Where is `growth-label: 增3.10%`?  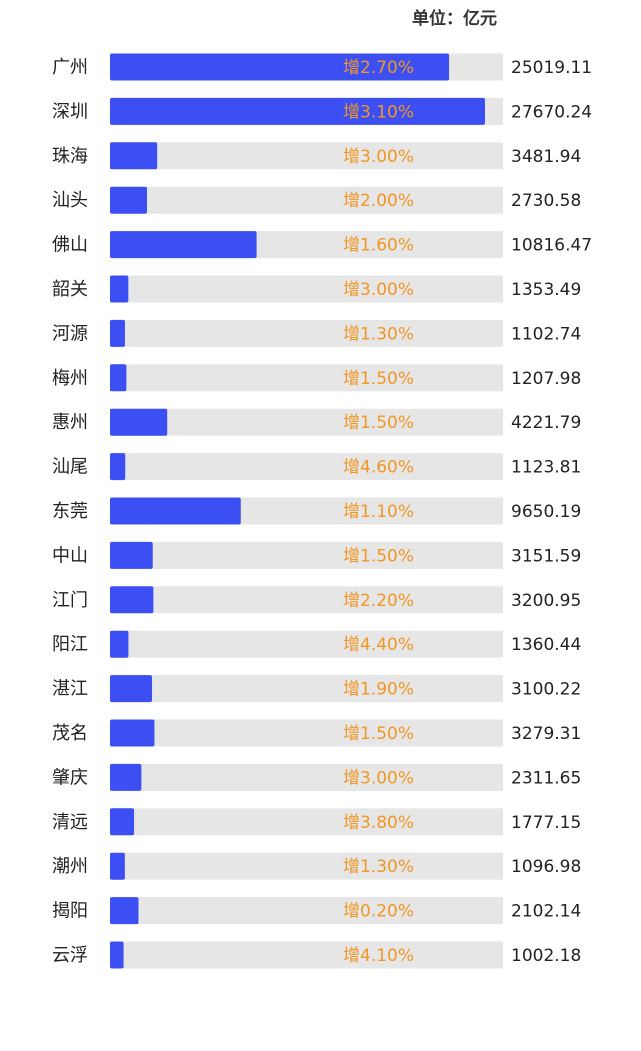
growth-label: 增3.10% is located at coordinates (378, 112).